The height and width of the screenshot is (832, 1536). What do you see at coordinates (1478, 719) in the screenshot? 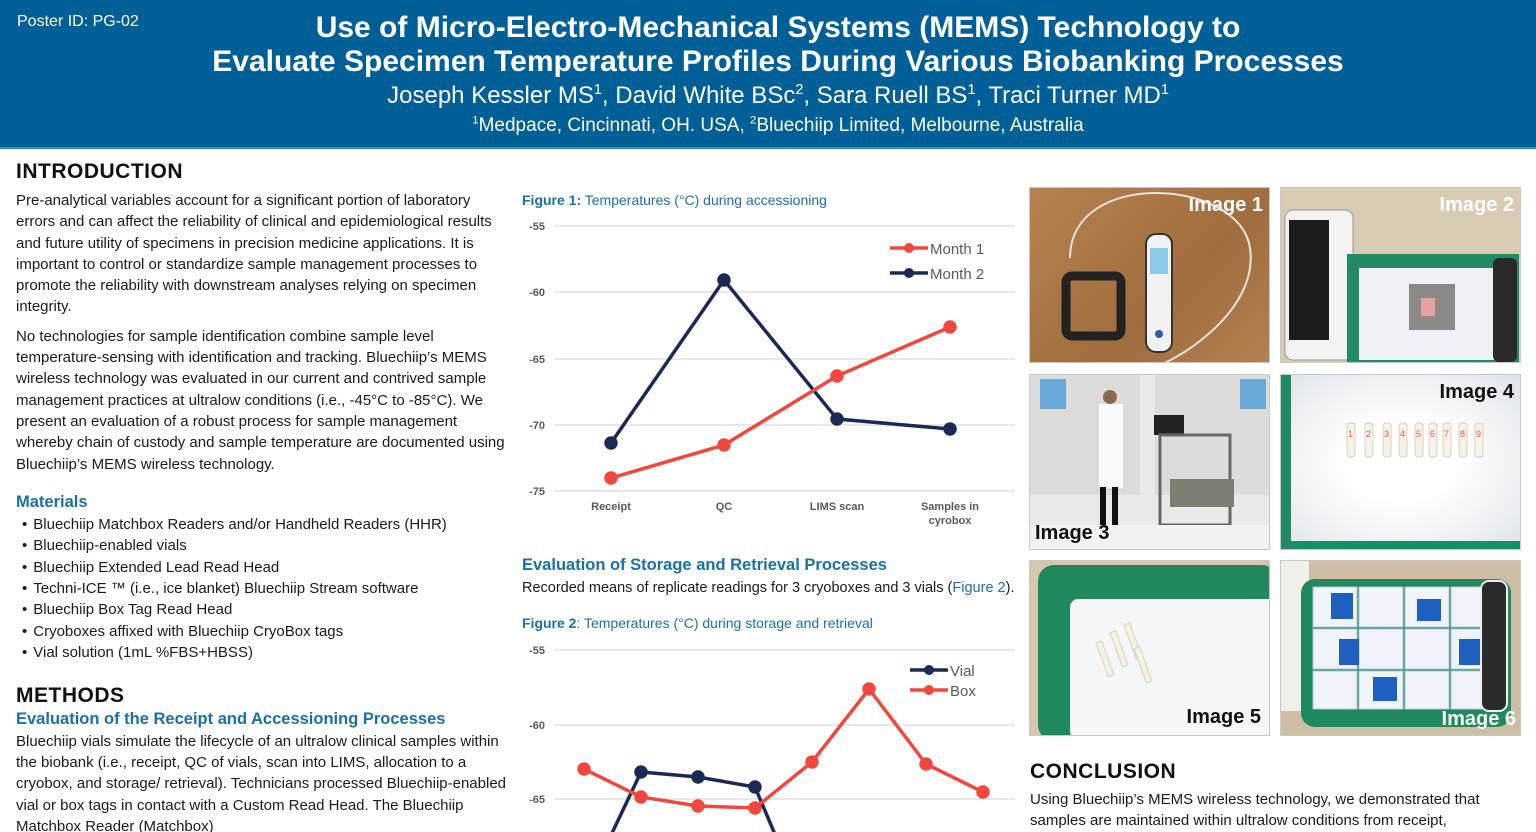
I see `image-label: Image 6` at bounding box center [1478, 719].